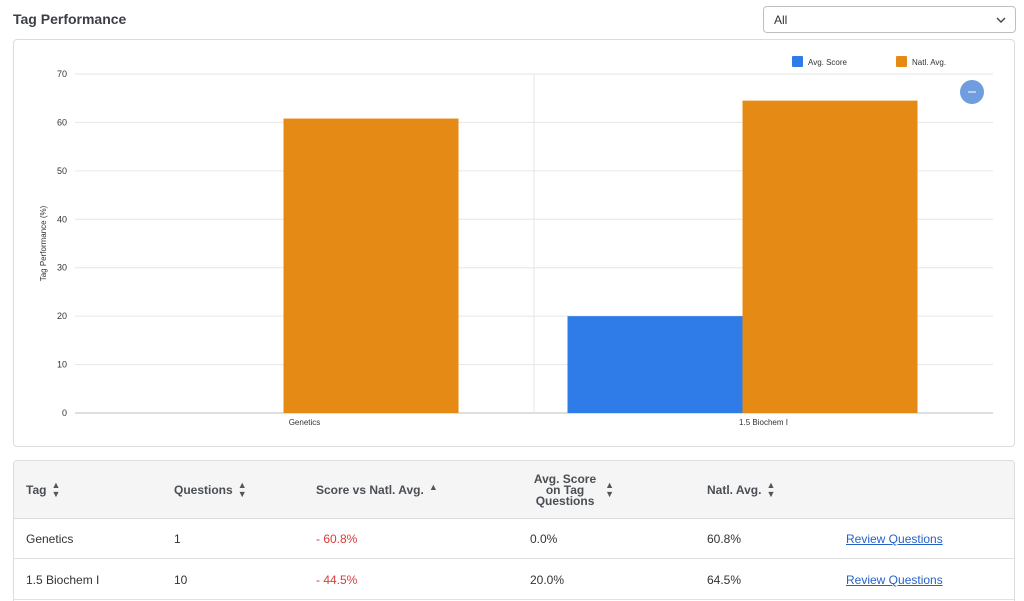 This screenshot has width=1024, height=601. What do you see at coordinates (565, 489) in the screenshot?
I see `column-header-avg-score-label: Avg. Score on Tag Questions` at bounding box center [565, 489].